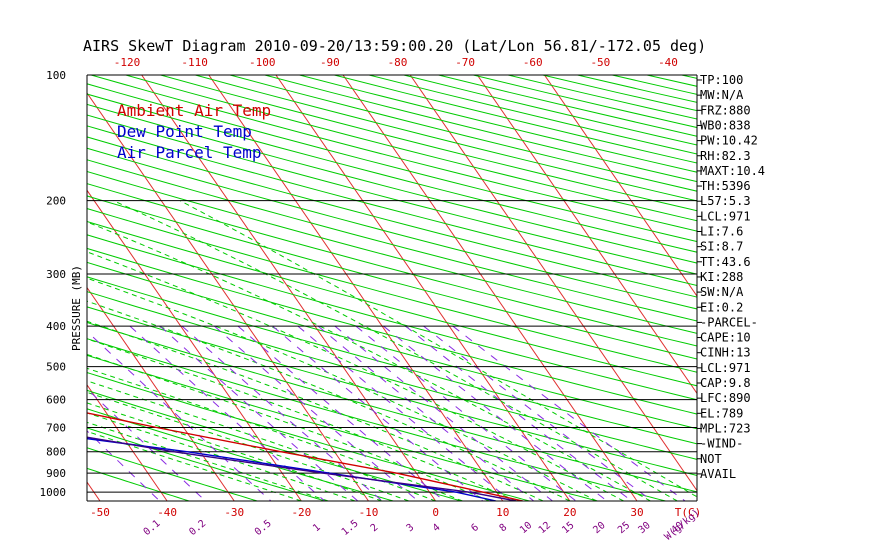 This screenshot has width=870, height=560. I want to click on pressure-tick-label: 700, so click(56, 428).